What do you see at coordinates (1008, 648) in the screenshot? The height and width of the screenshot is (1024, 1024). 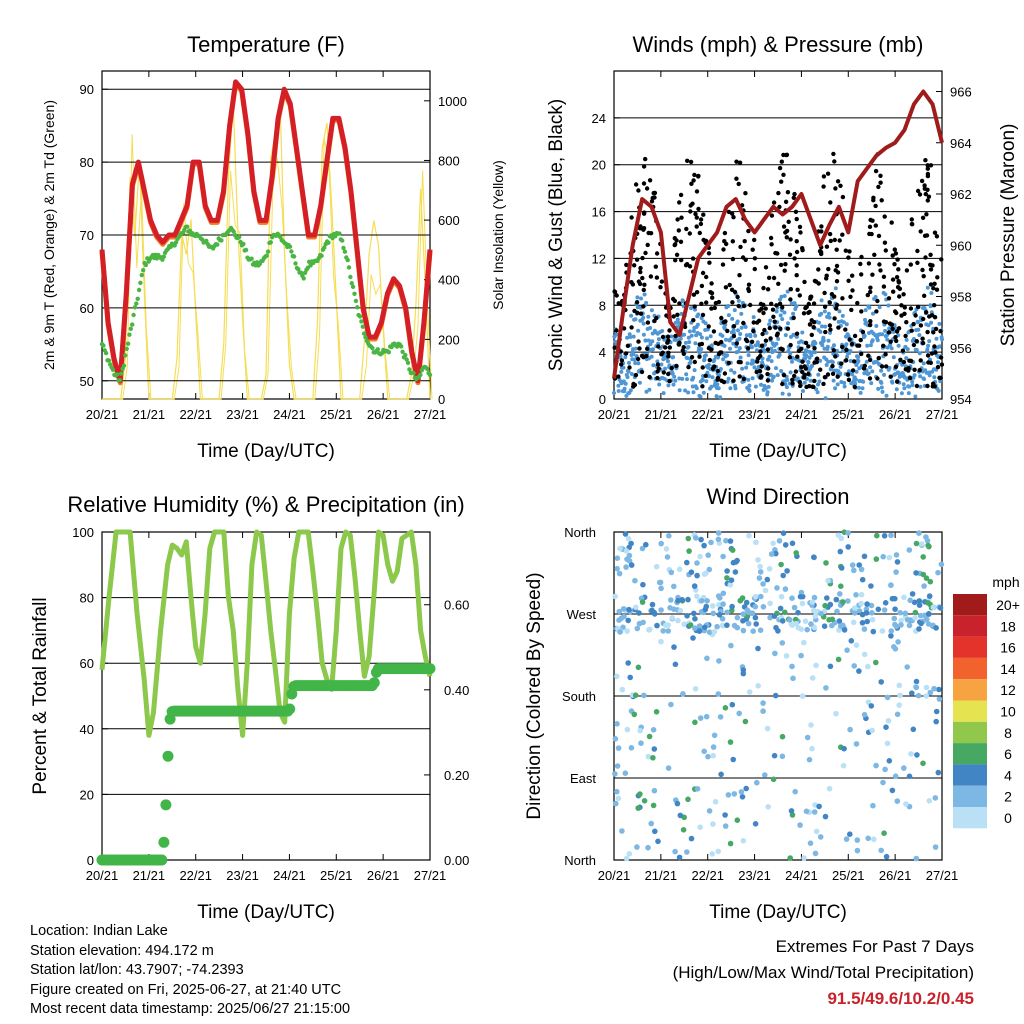 I see `legend-label: 16` at bounding box center [1008, 648].